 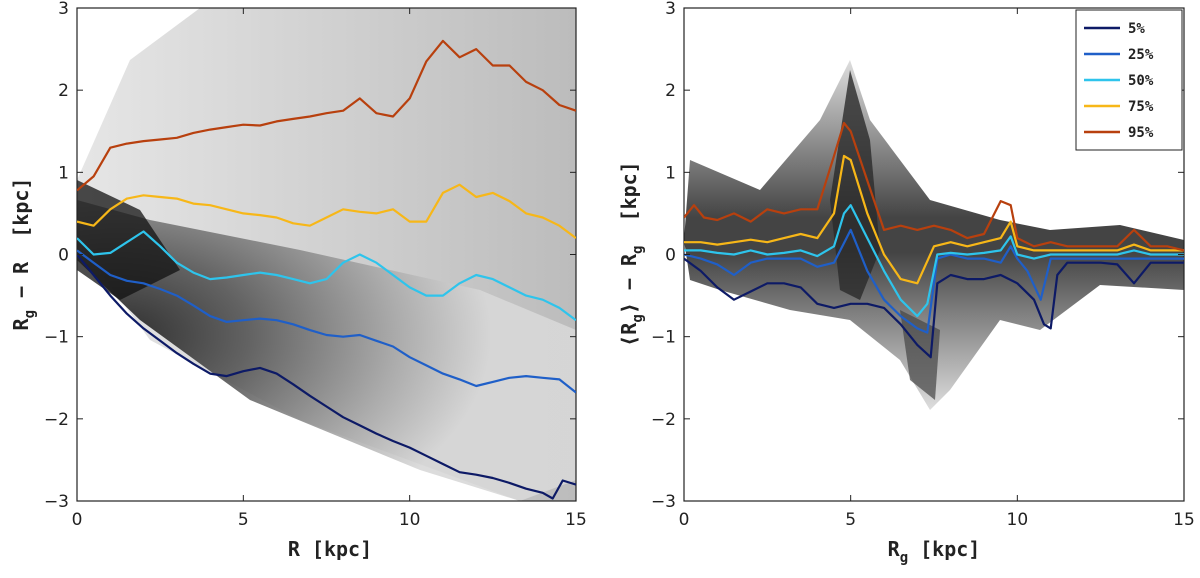 I want to click on left-y-axis-label: Rg − R [kpc], so click(x=23, y=254).